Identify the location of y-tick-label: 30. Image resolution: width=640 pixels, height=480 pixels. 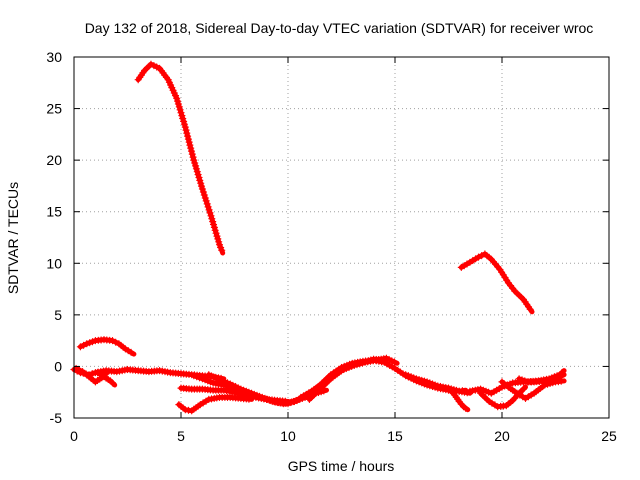
(54, 57).